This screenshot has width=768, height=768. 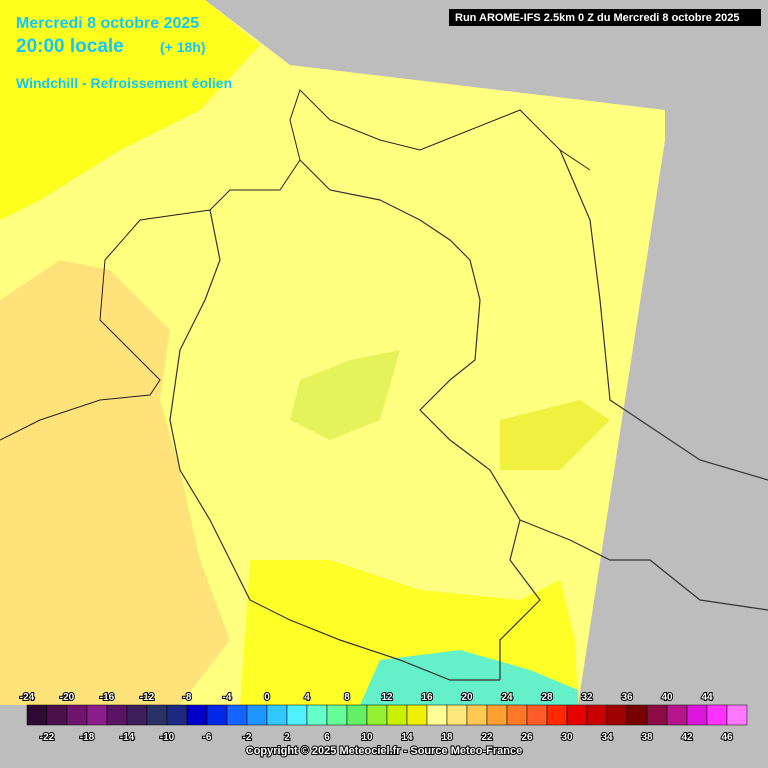 What do you see at coordinates (627, 697) in the screenshot?
I see `scale-label: 36` at bounding box center [627, 697].